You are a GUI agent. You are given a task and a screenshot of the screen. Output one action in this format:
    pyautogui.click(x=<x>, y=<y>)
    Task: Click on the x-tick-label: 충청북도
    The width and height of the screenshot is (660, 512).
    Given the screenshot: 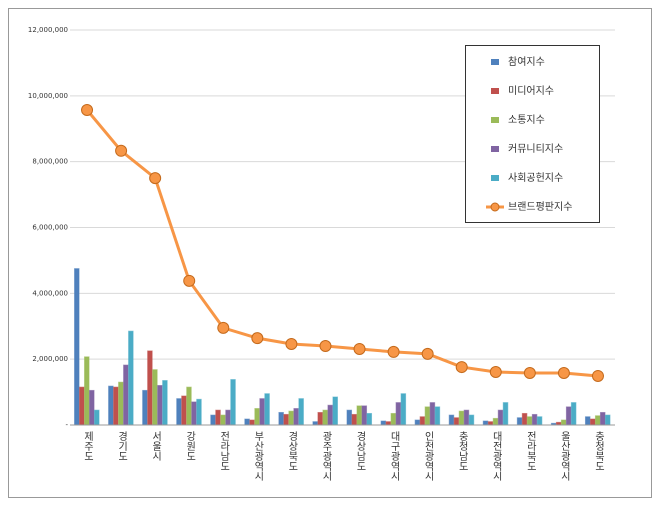 What is the action you would take?
    pyautogui.click(x=598, y=451)
    